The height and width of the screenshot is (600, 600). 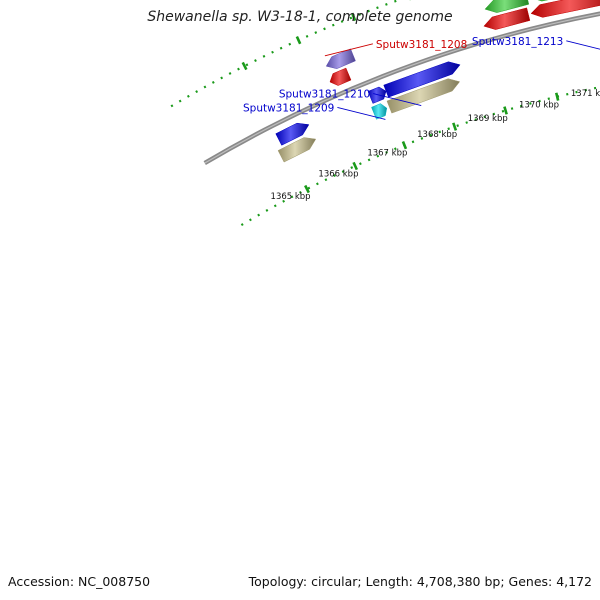 What do you see at coordinates (585, 94) in the screenshot?
I see `position-label: 1371 kbp` at bounding box center [585, 94].